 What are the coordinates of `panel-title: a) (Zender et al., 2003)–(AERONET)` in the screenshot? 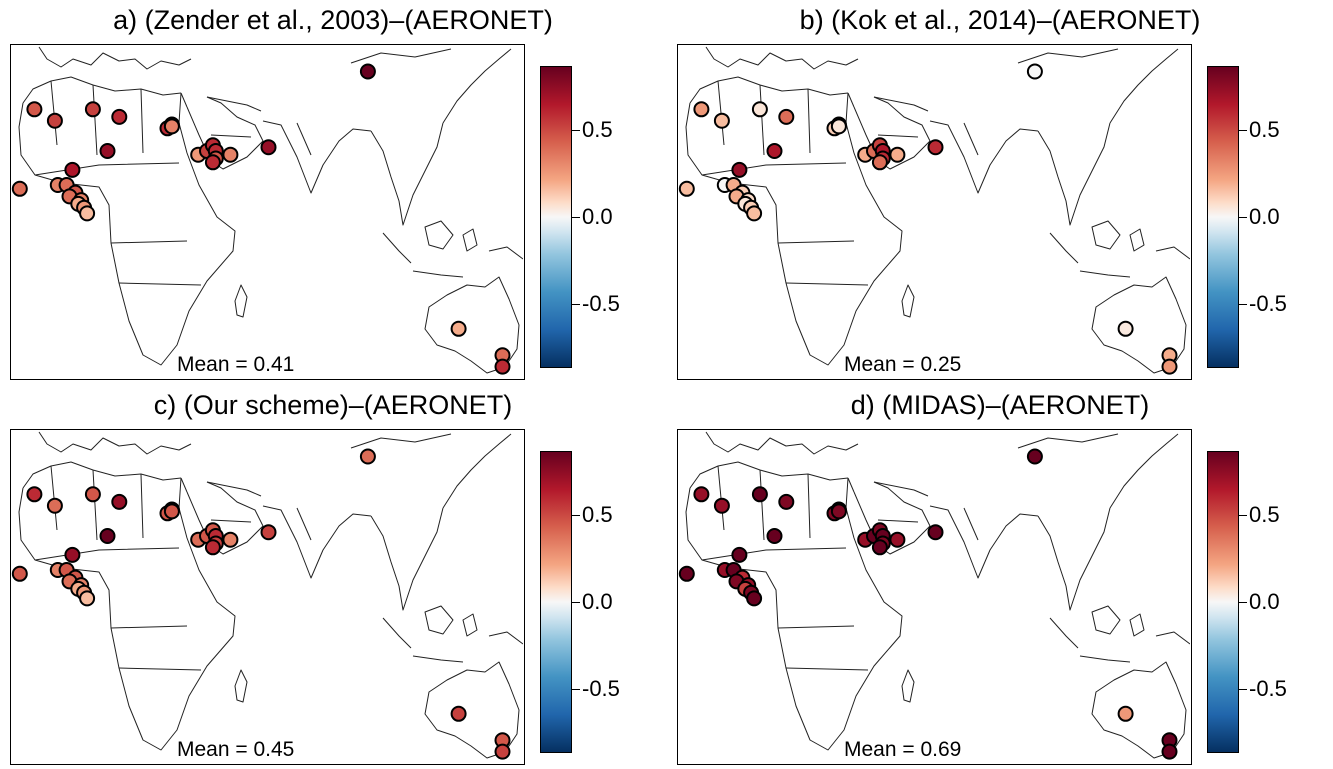 It's located at (333, 20).